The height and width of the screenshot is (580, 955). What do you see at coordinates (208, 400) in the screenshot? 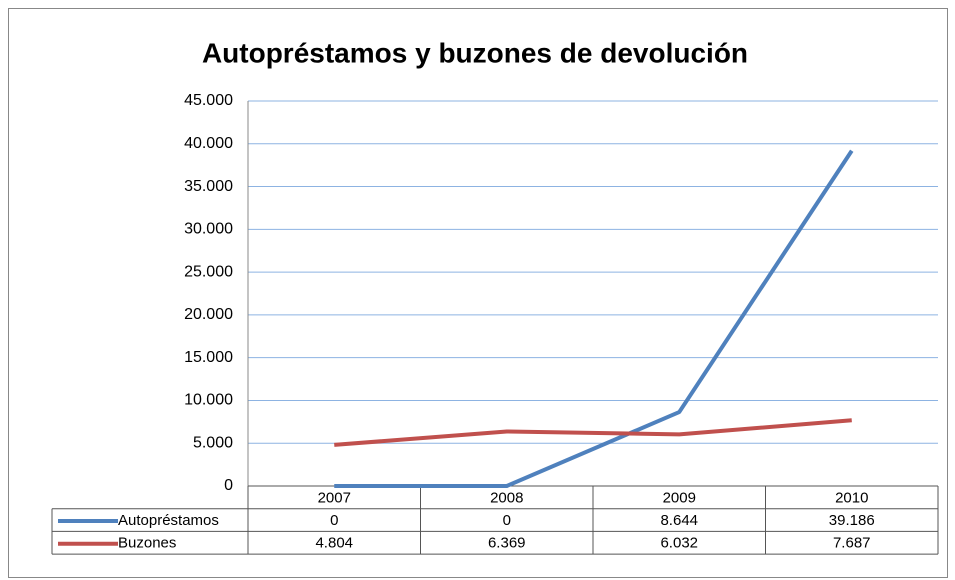
I see `y-tick-label: 10.000` at bounding box center [208, 400].